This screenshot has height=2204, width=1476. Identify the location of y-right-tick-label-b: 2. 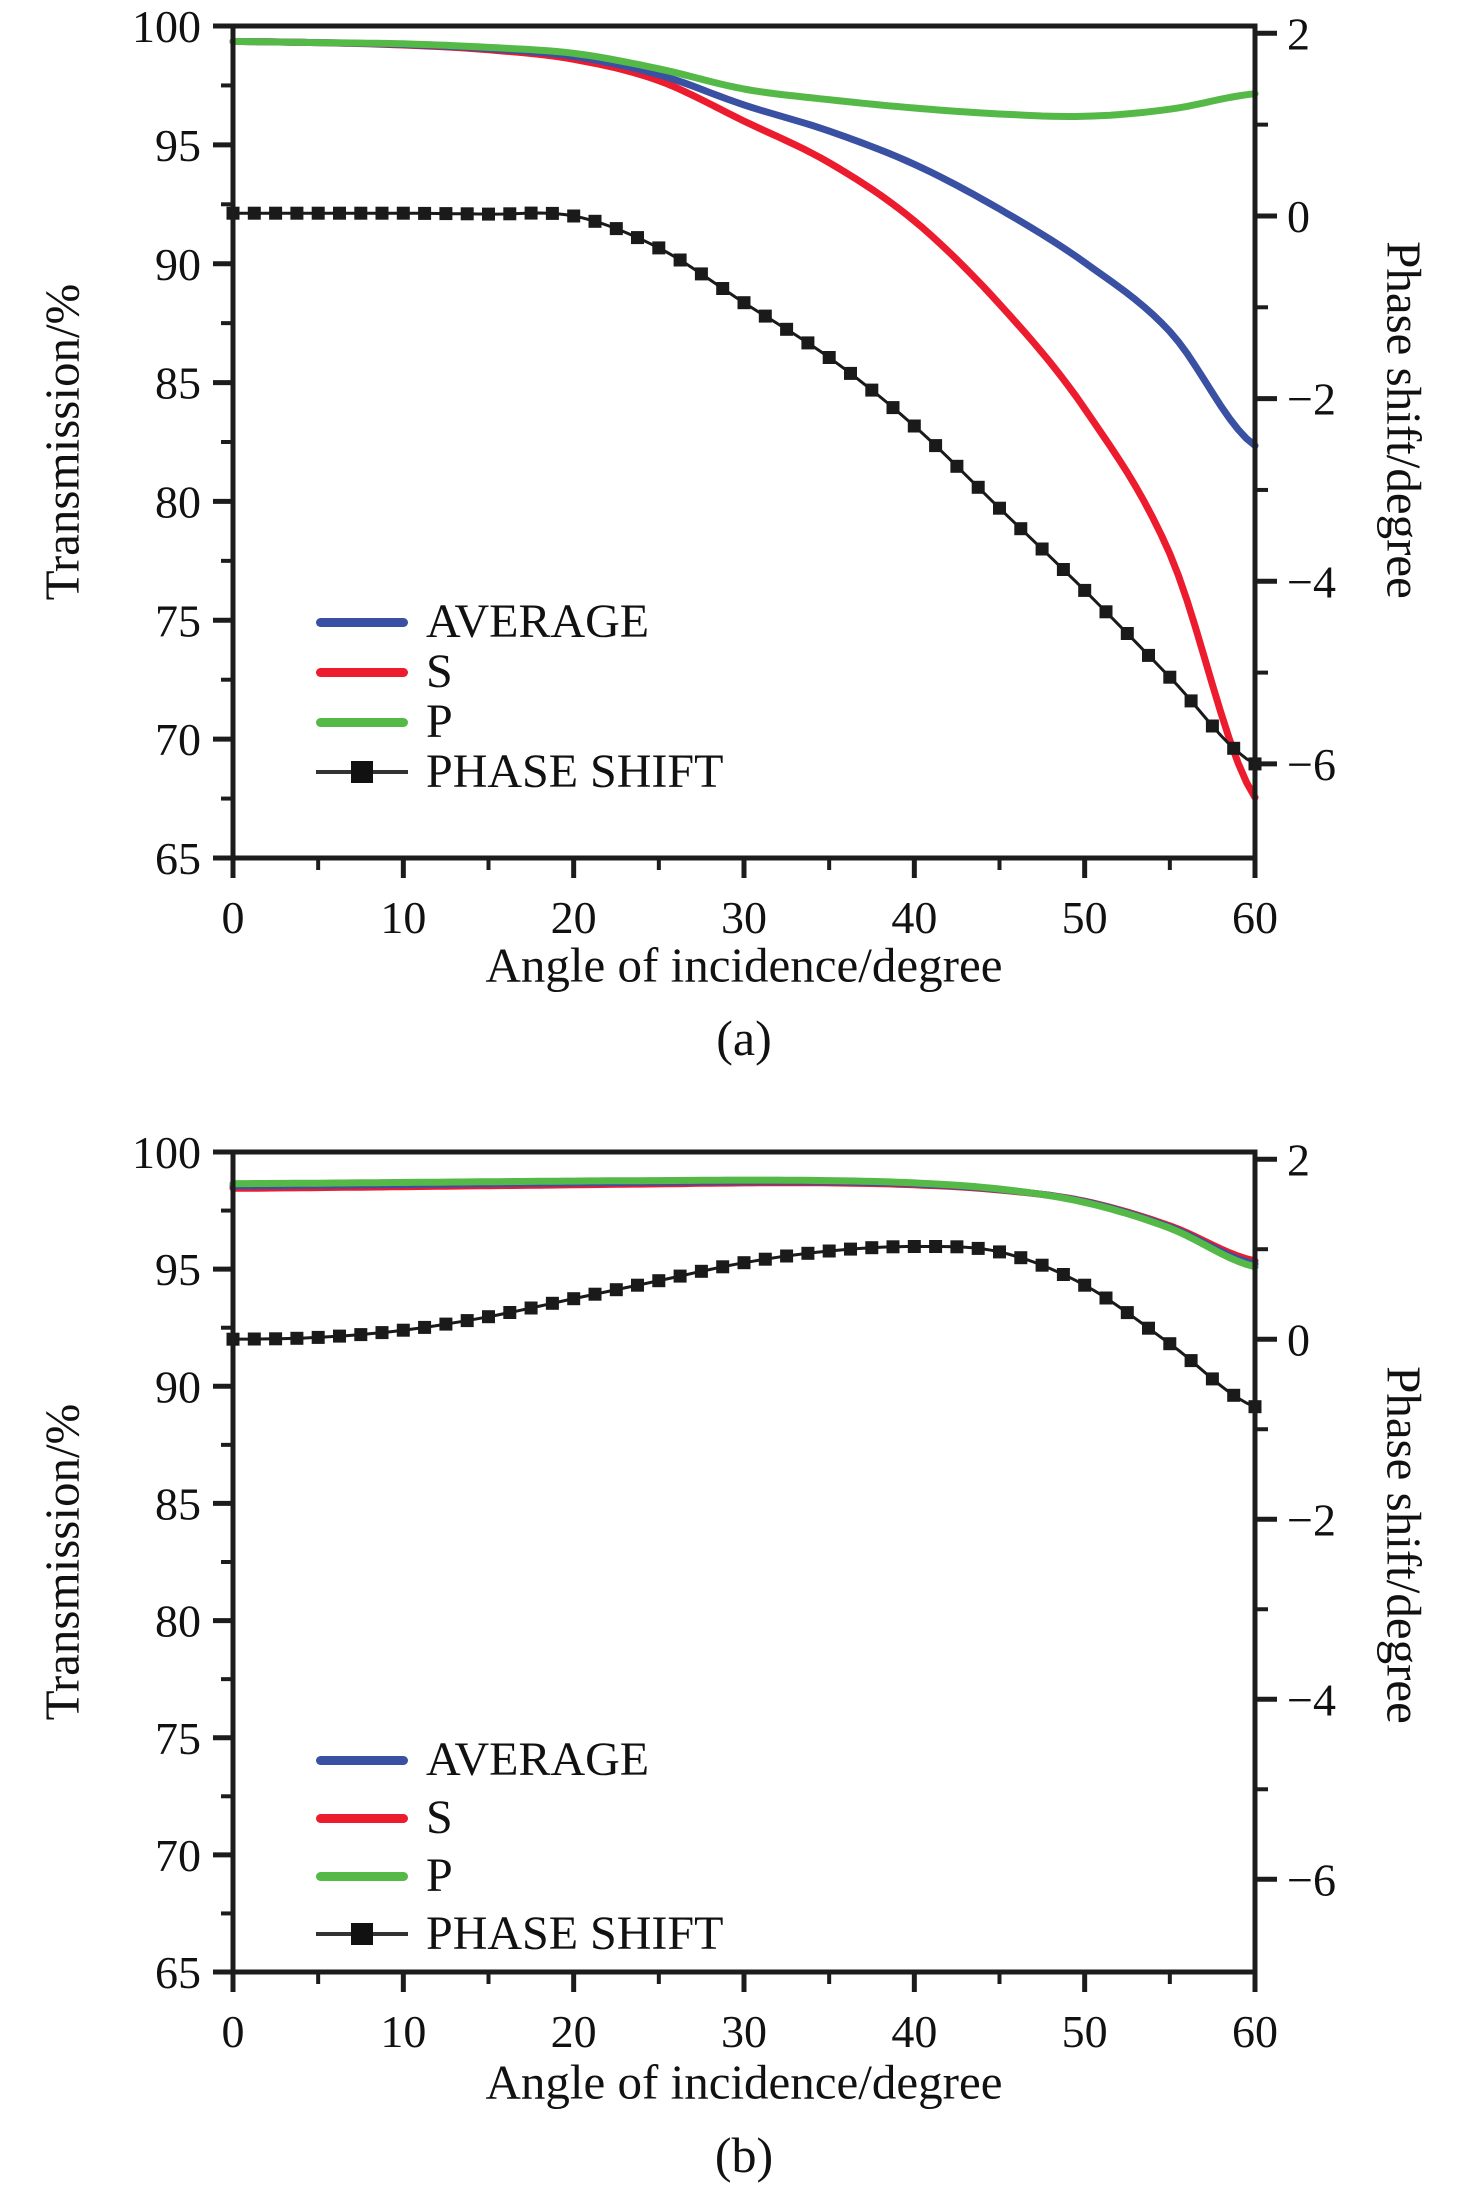
(1298, 1159).